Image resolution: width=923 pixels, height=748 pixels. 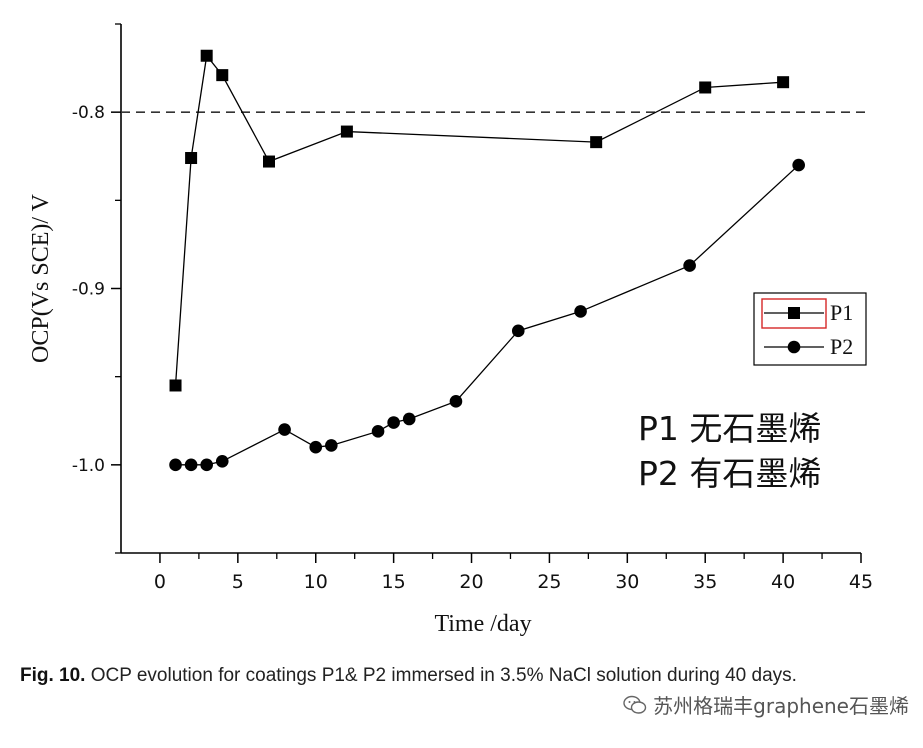 I want to click on watermark-text: 苏州格瑞丰graphene石墨烯, so click(x=781, y=706).